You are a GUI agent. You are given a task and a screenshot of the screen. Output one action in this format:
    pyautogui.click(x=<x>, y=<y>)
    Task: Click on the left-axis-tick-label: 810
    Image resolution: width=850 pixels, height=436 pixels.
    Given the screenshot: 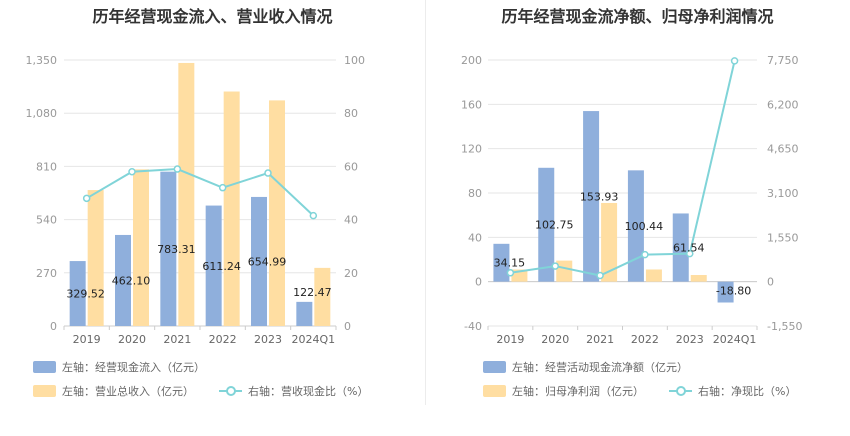 What is the action you would take?
    pyautogui.click(x=46, y=166)
    